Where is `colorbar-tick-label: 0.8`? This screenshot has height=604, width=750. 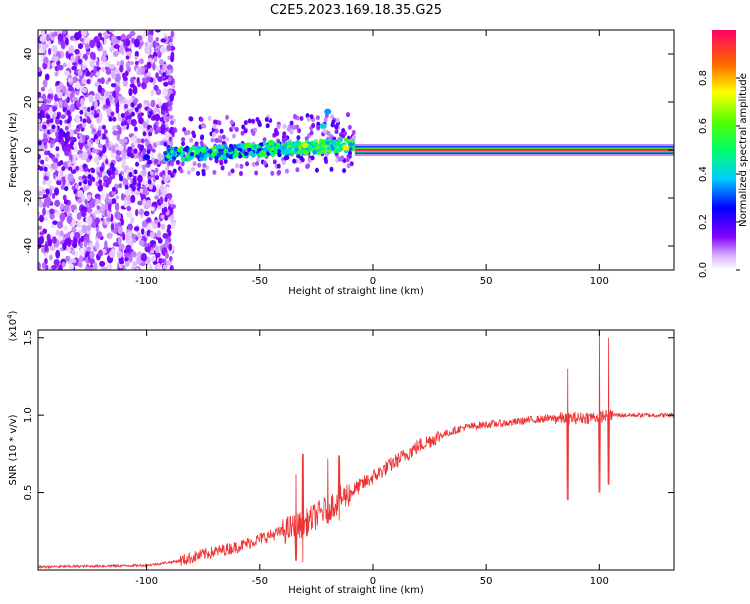
colorbar-tick-label: 0.8 is located at coordinates (703, 78).